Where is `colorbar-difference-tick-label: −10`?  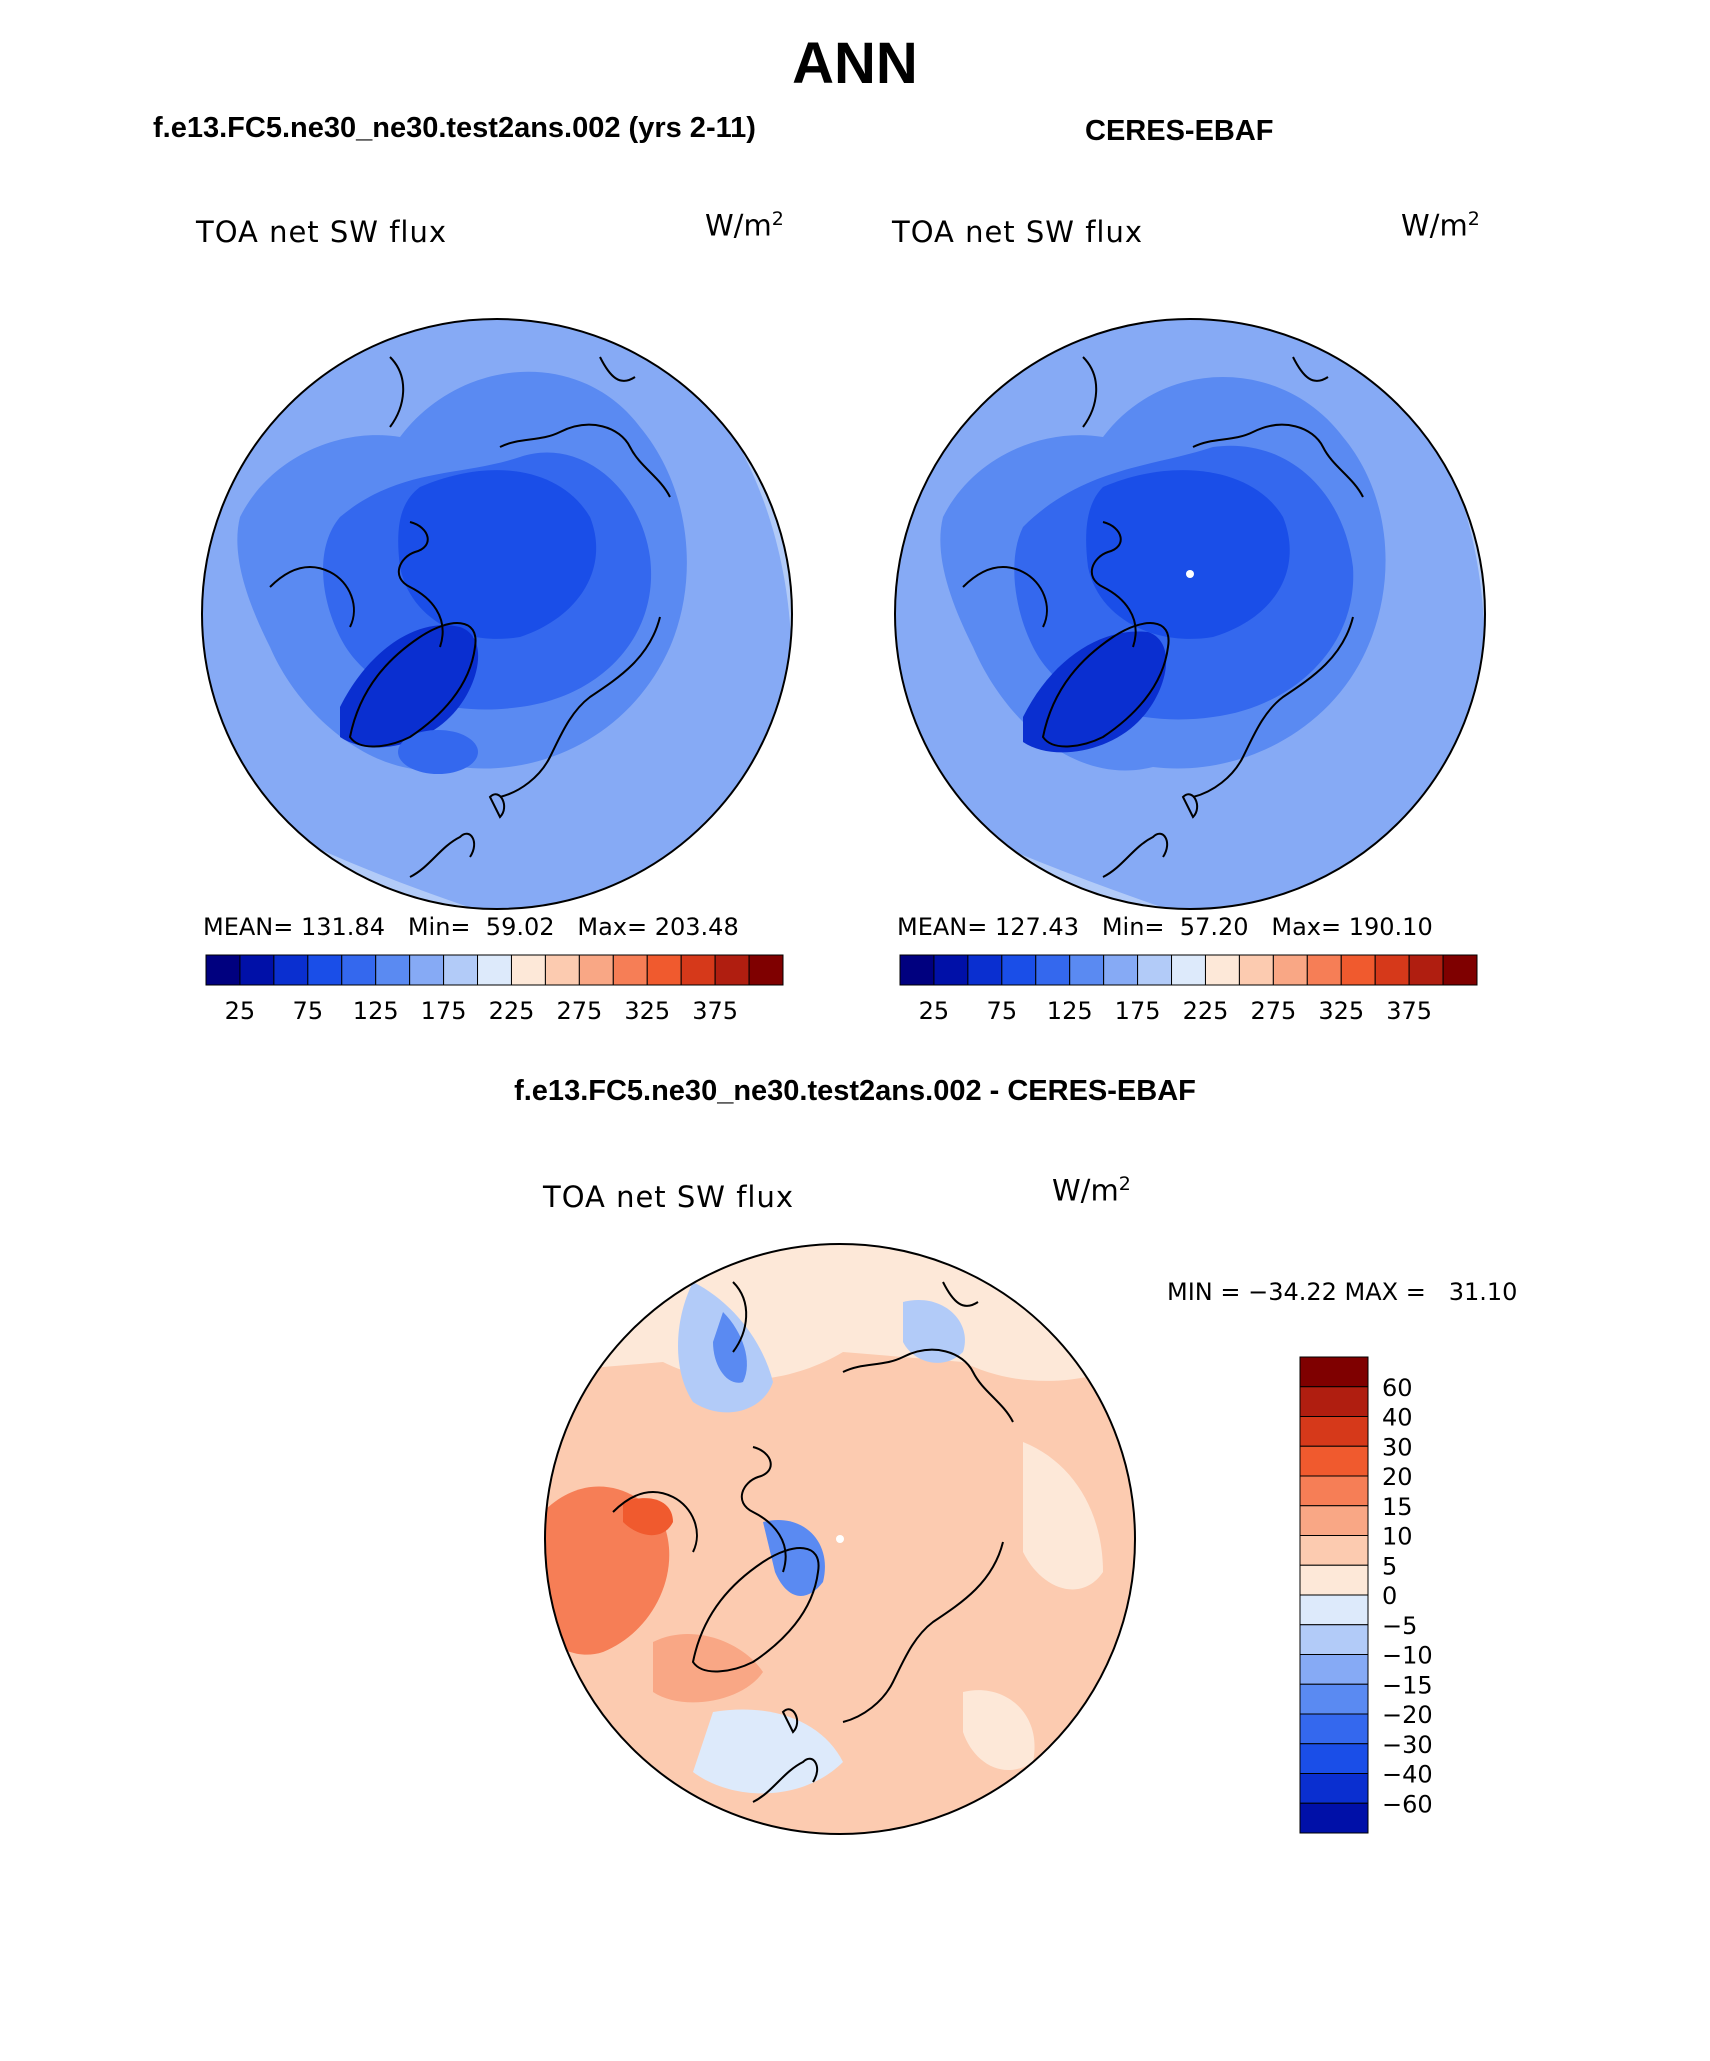 colorbar-difference-tick-label: −10 is located at coordinates (1407, 1656).